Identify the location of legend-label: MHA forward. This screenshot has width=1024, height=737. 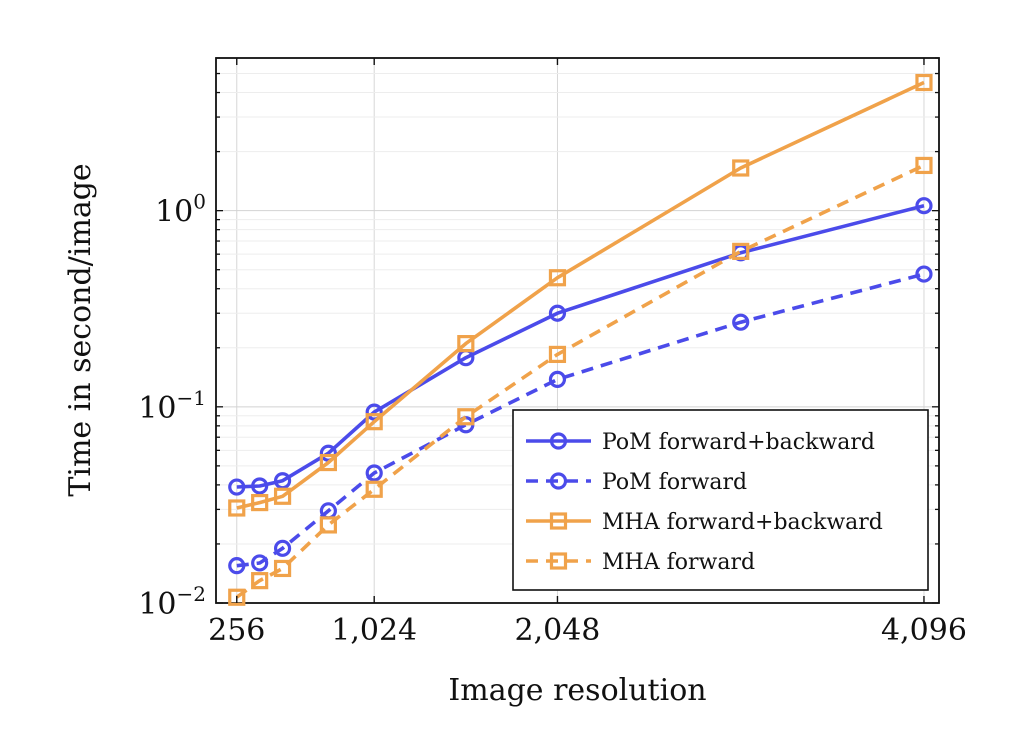
(678, 562).